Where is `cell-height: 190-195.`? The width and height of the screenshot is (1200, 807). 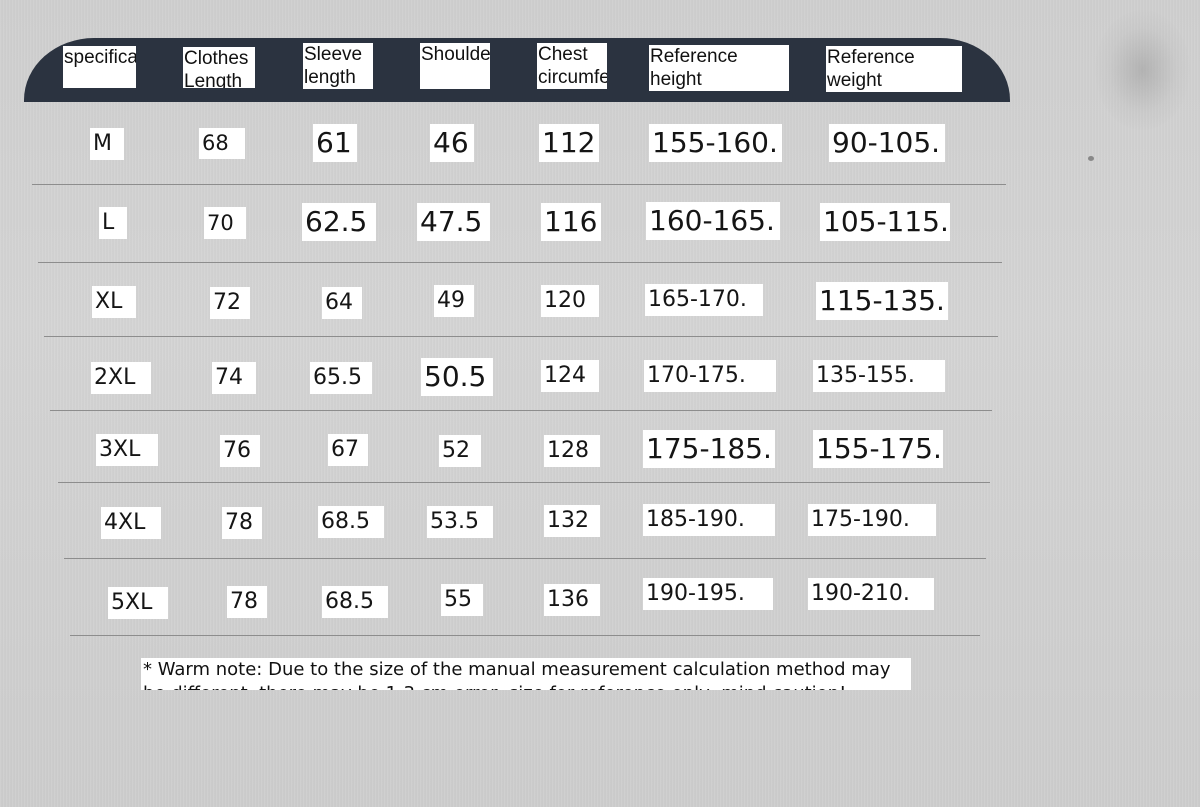 cell-height: 190-195. is located at coordinates (708, 594).